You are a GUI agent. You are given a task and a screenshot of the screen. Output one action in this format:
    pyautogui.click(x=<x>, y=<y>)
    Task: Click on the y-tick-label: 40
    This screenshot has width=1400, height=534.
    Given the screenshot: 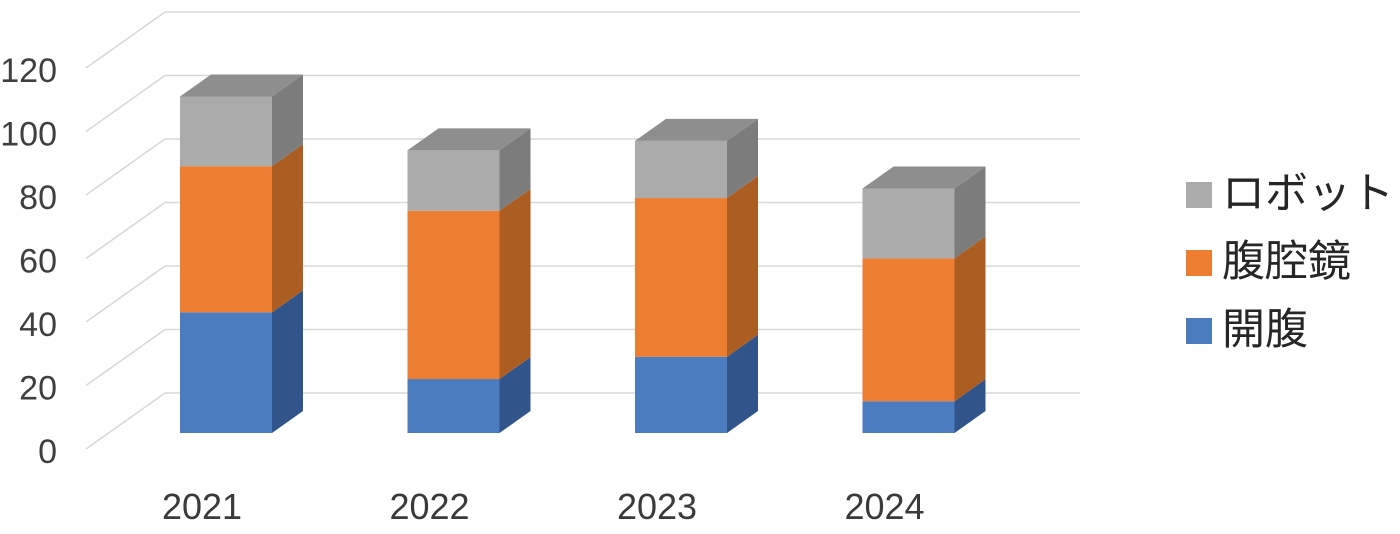 What is the action you would take?
    pyautogui.click(x=38, y=325)
    